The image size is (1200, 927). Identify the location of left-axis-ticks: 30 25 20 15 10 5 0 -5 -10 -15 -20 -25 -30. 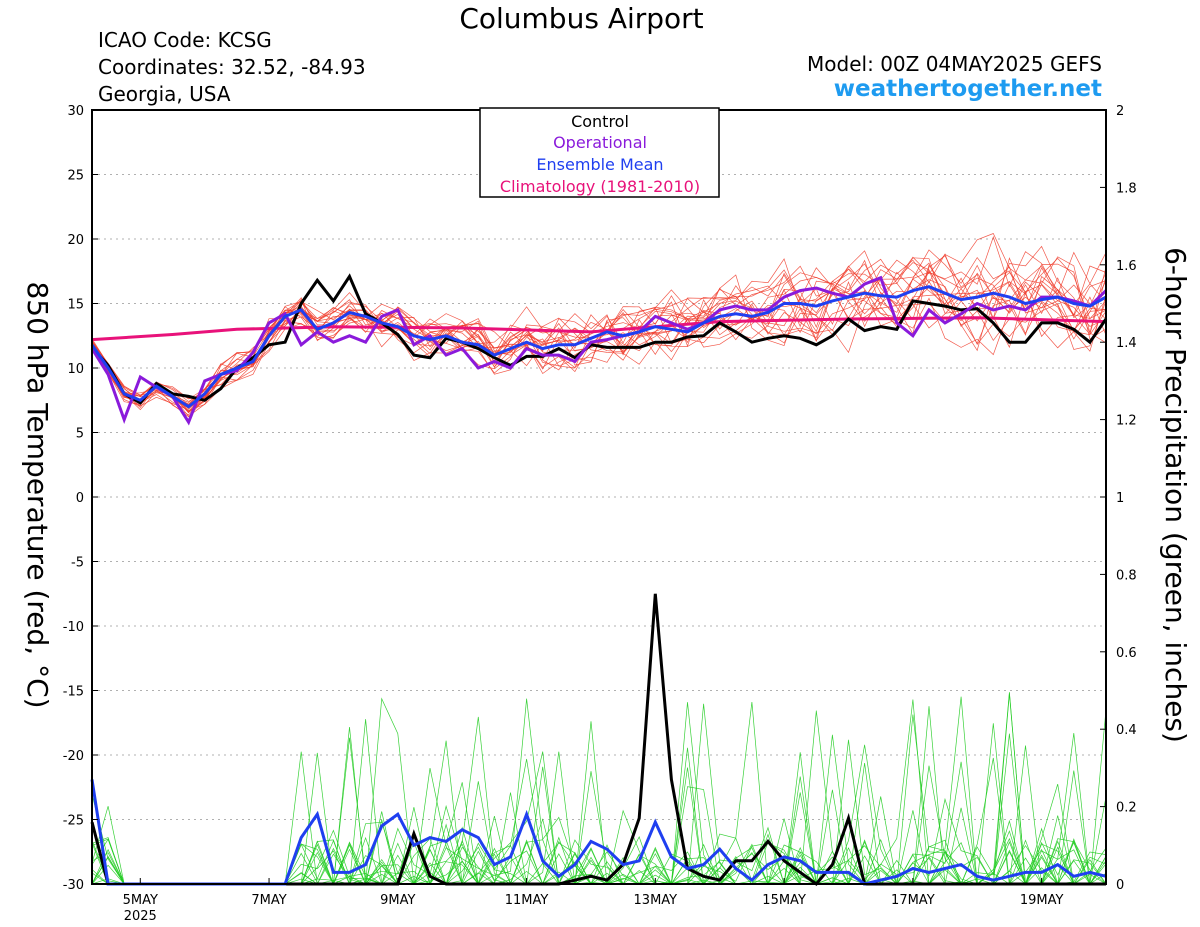
(80, 498).